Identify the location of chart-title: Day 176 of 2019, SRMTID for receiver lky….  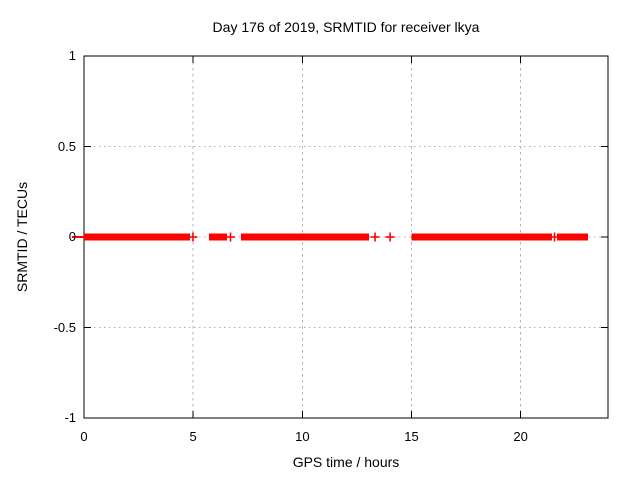
(346, 27).